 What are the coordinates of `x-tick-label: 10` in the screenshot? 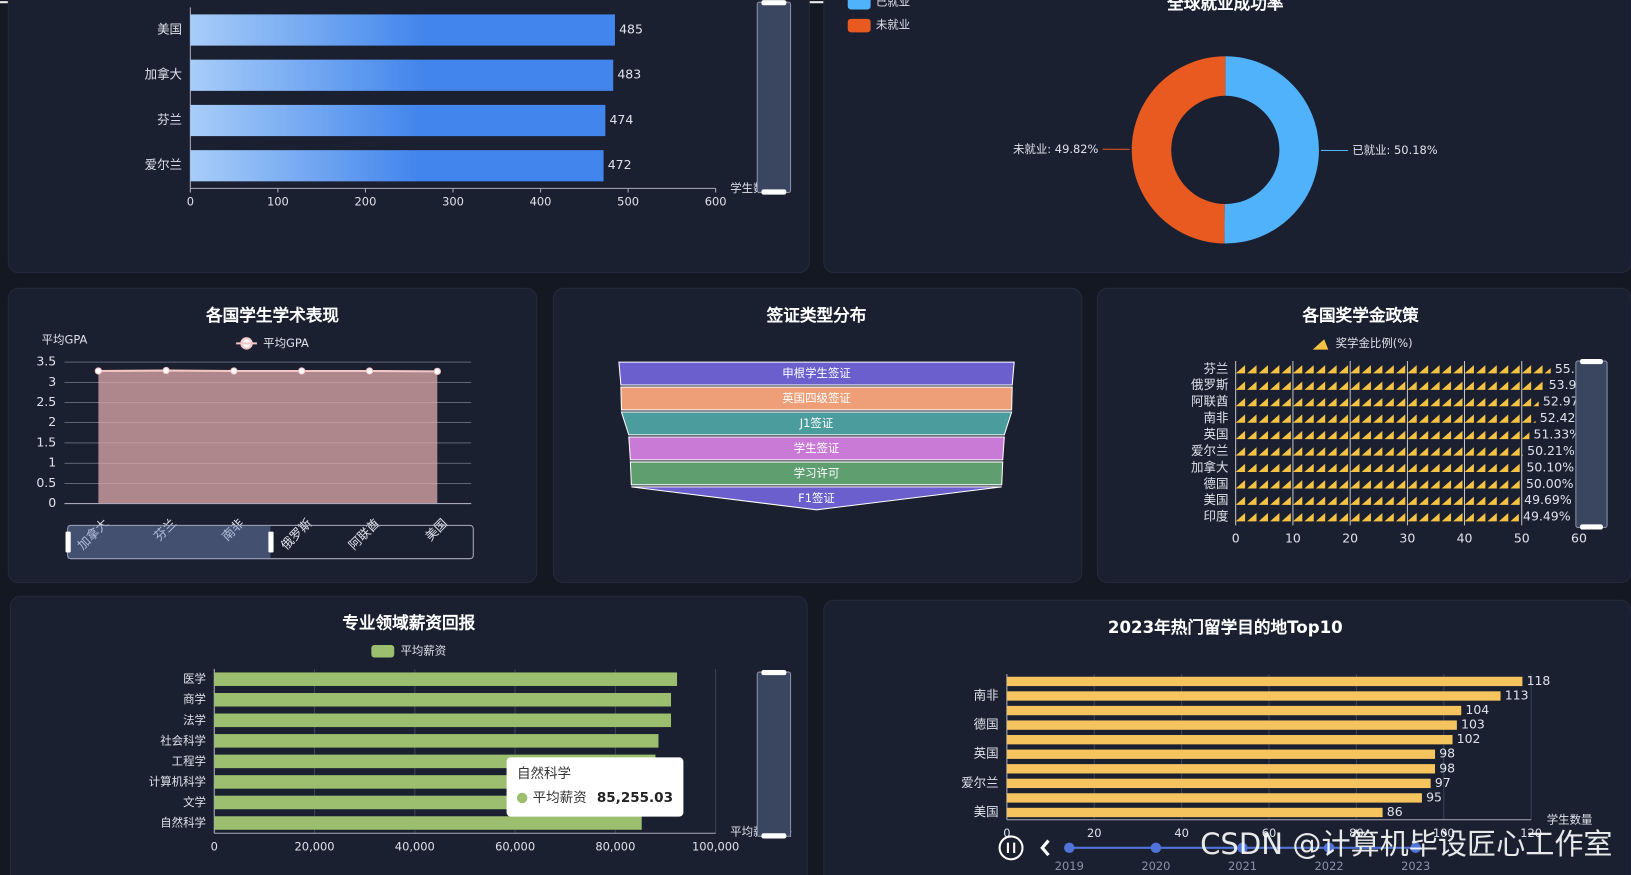 It's located at (1293, 537).